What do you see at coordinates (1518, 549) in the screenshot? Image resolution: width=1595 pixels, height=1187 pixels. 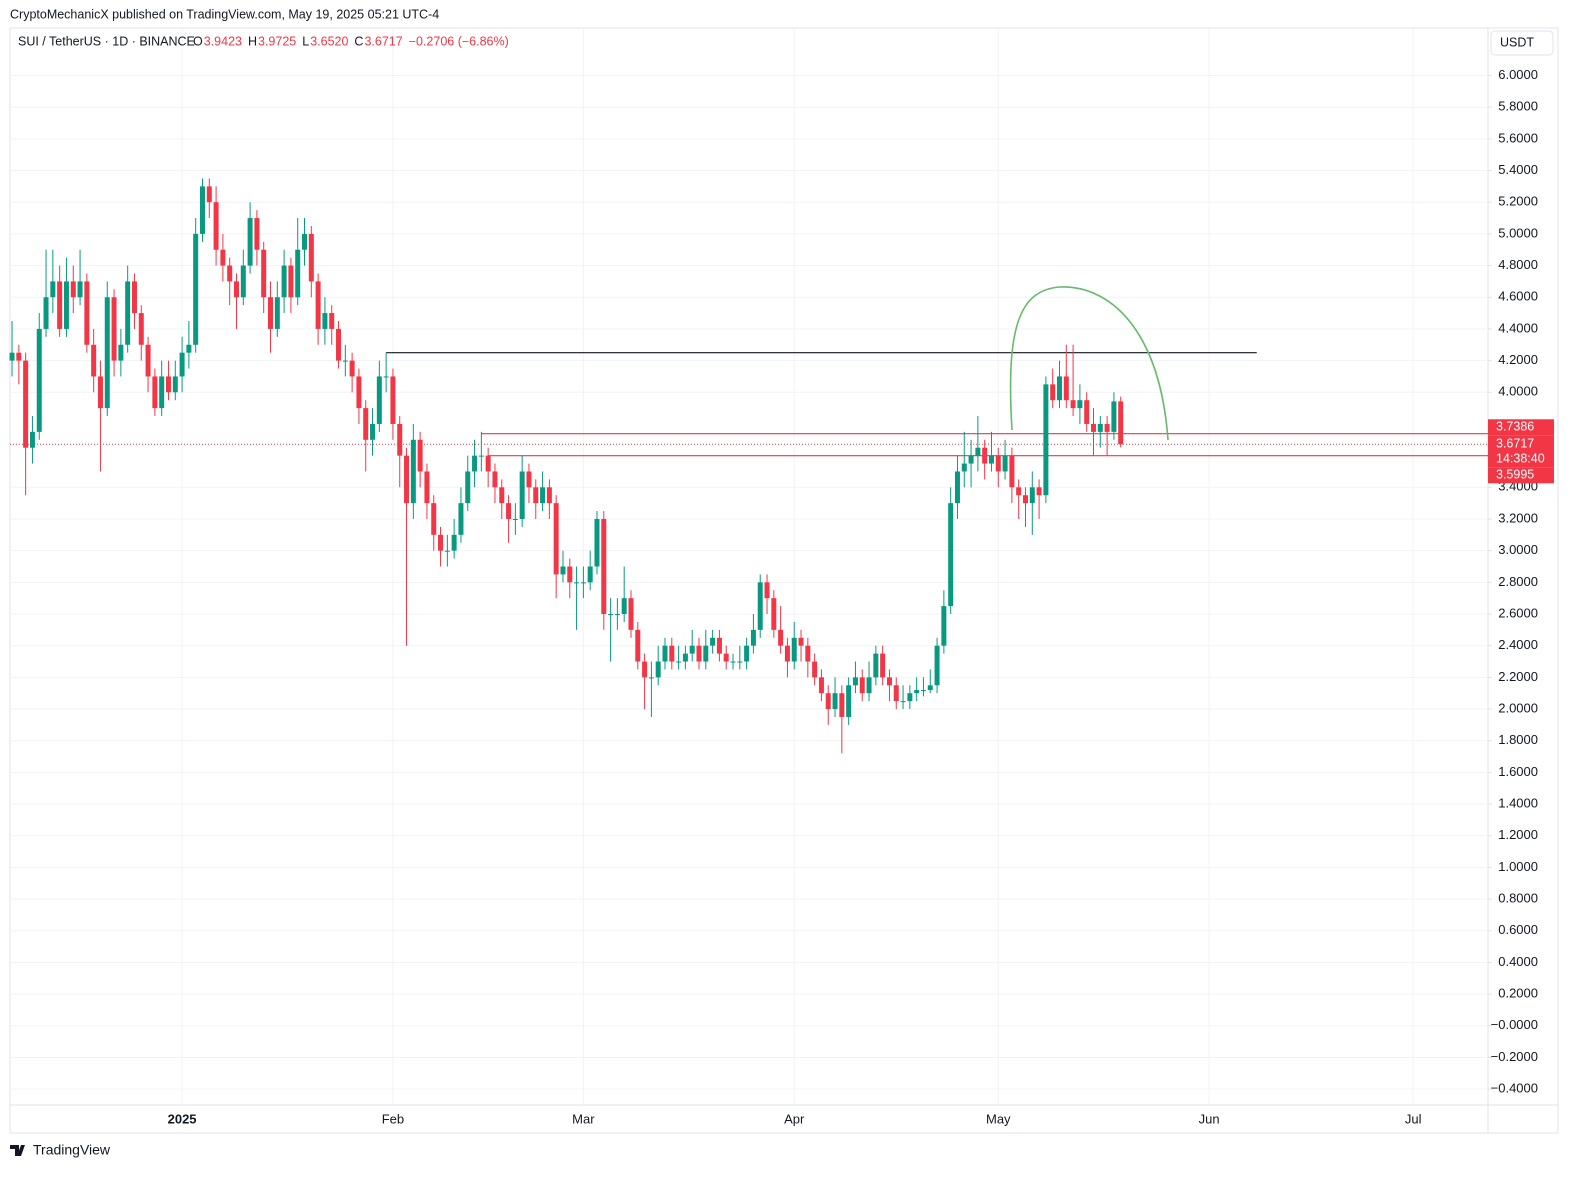 I see `y-tick-label: 3.0000` at bounding box center [1518, 549].